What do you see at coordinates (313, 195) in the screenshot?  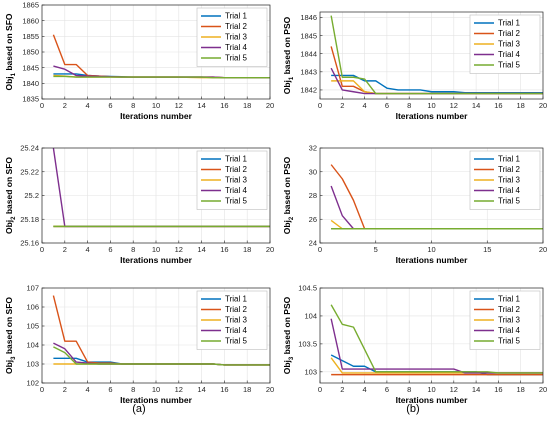 I see `y-tick-label: 28` at bounding box center [313, 195].